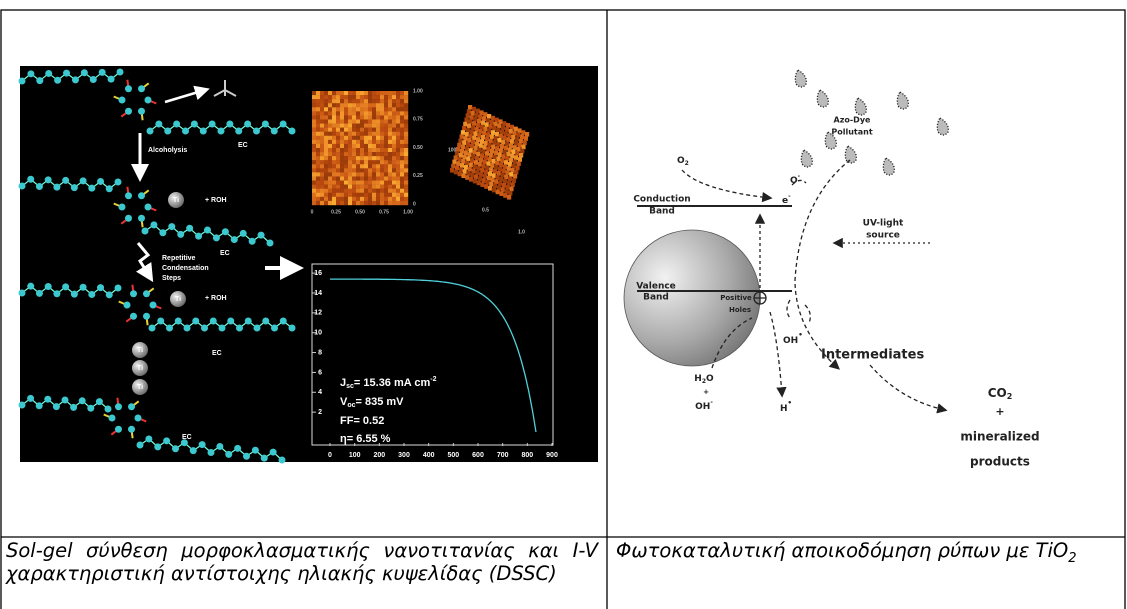 This screenshot has height=609, width=1127. What do you see at coordinates (793, 338) in the screenshot?
I see `hydroxyl-radical-label: OH•` at bounding box center [793, 338].